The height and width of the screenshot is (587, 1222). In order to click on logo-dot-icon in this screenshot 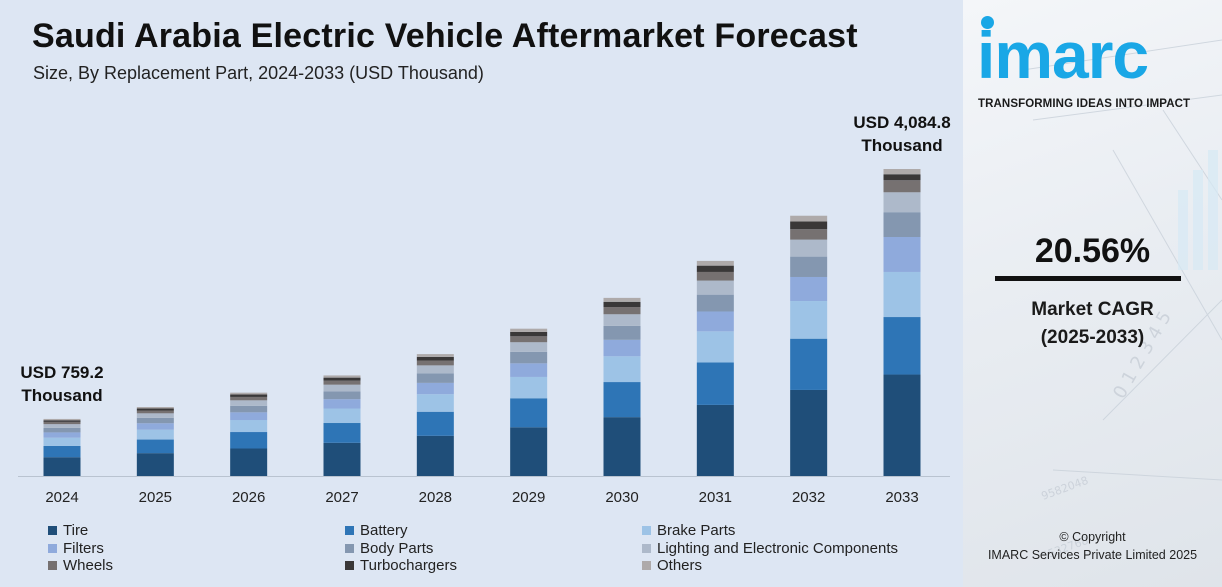, I will do `click(987, 22)`.